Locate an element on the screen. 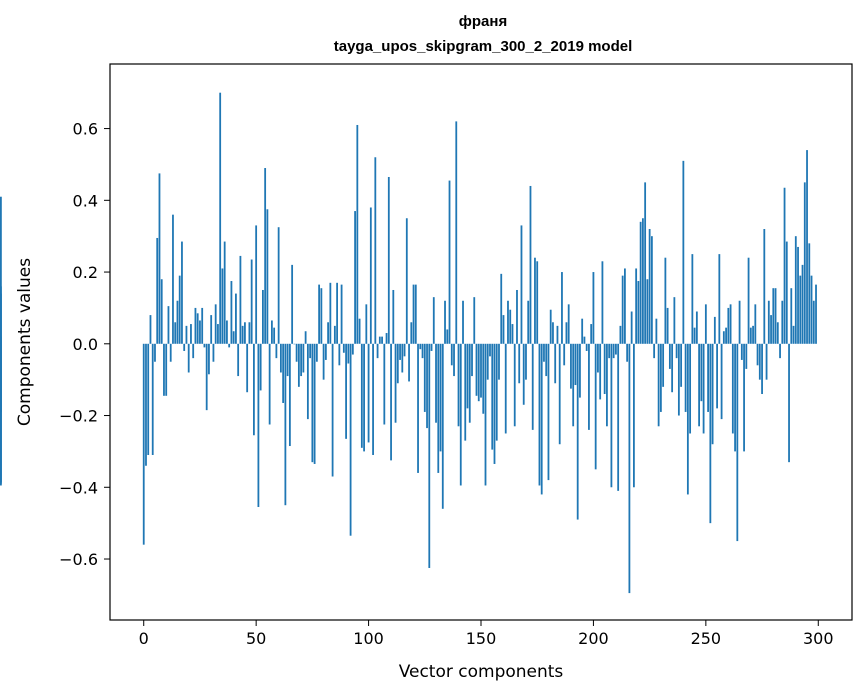  y-tick-label: −0.2 is located at coordinates (78, 416).